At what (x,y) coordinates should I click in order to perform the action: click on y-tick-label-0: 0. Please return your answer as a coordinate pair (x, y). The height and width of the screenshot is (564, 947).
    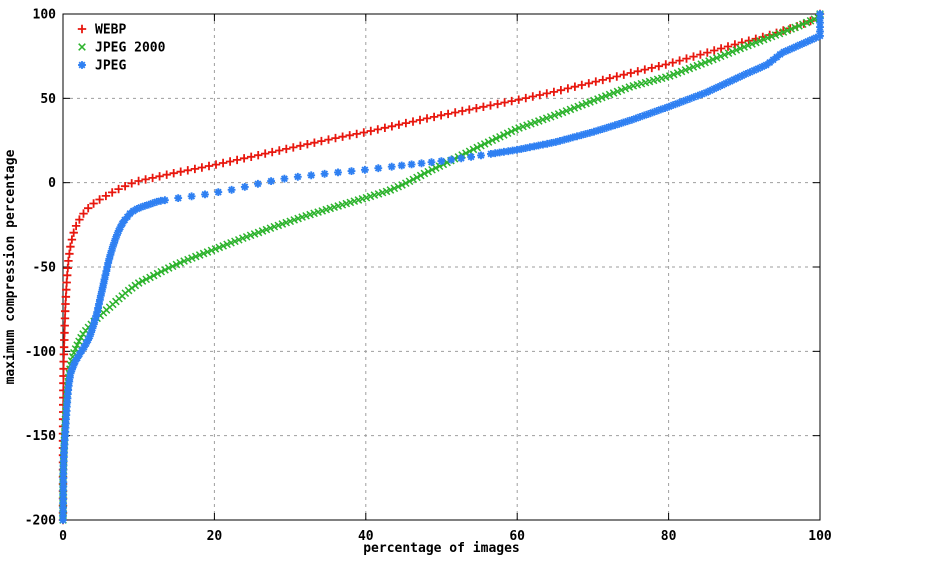
    Looking at the image, I should click on (52, 183).